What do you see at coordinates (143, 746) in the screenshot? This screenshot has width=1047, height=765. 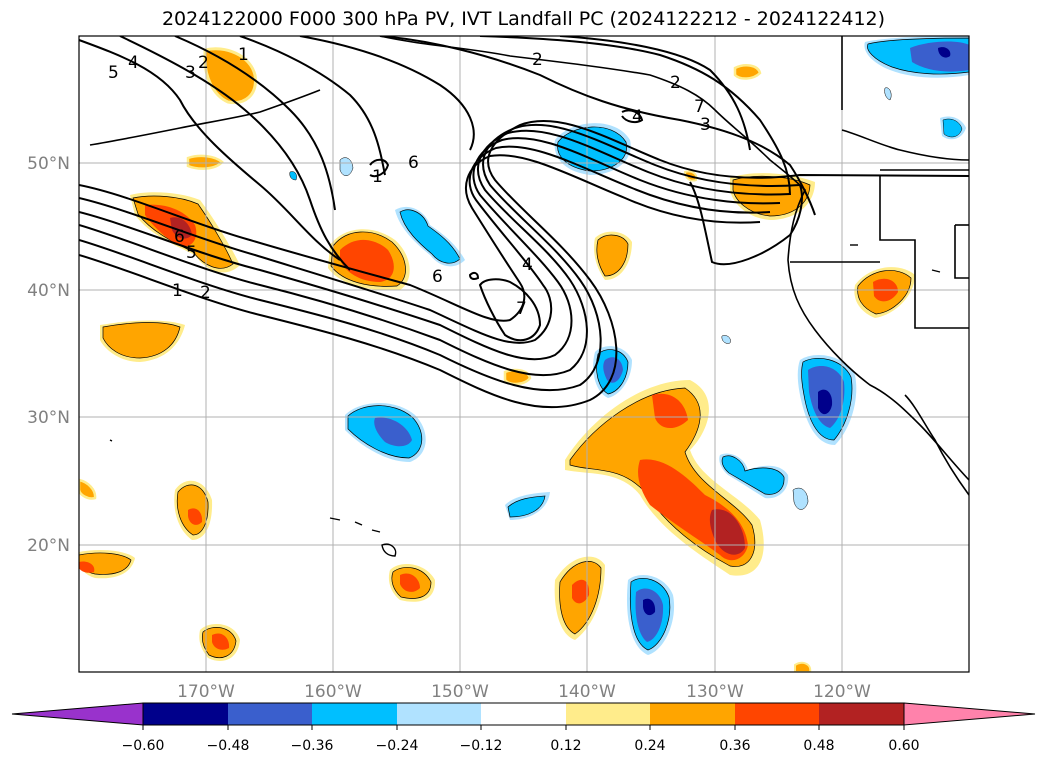 I see `colorbar-tick-label: −0.60` at bounding box center [143, 746].